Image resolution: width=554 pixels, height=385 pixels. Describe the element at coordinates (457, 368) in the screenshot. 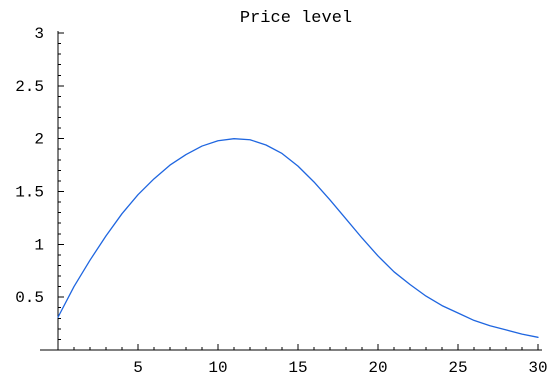

I see `x-tick-label: 25` at that location.